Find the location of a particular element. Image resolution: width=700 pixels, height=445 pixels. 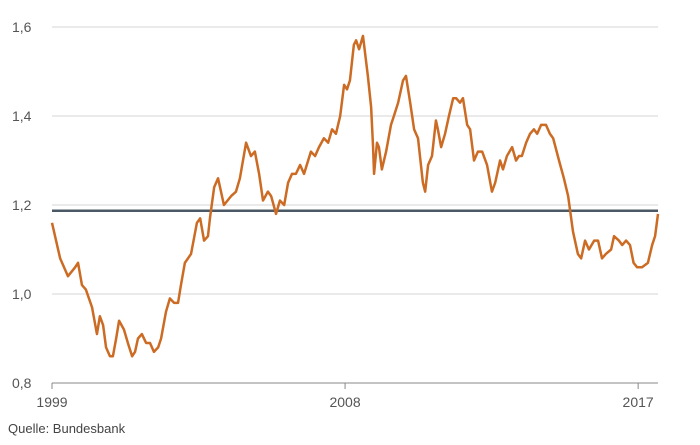

x-tick-label: 1999 is located at coordinates (51, 402).